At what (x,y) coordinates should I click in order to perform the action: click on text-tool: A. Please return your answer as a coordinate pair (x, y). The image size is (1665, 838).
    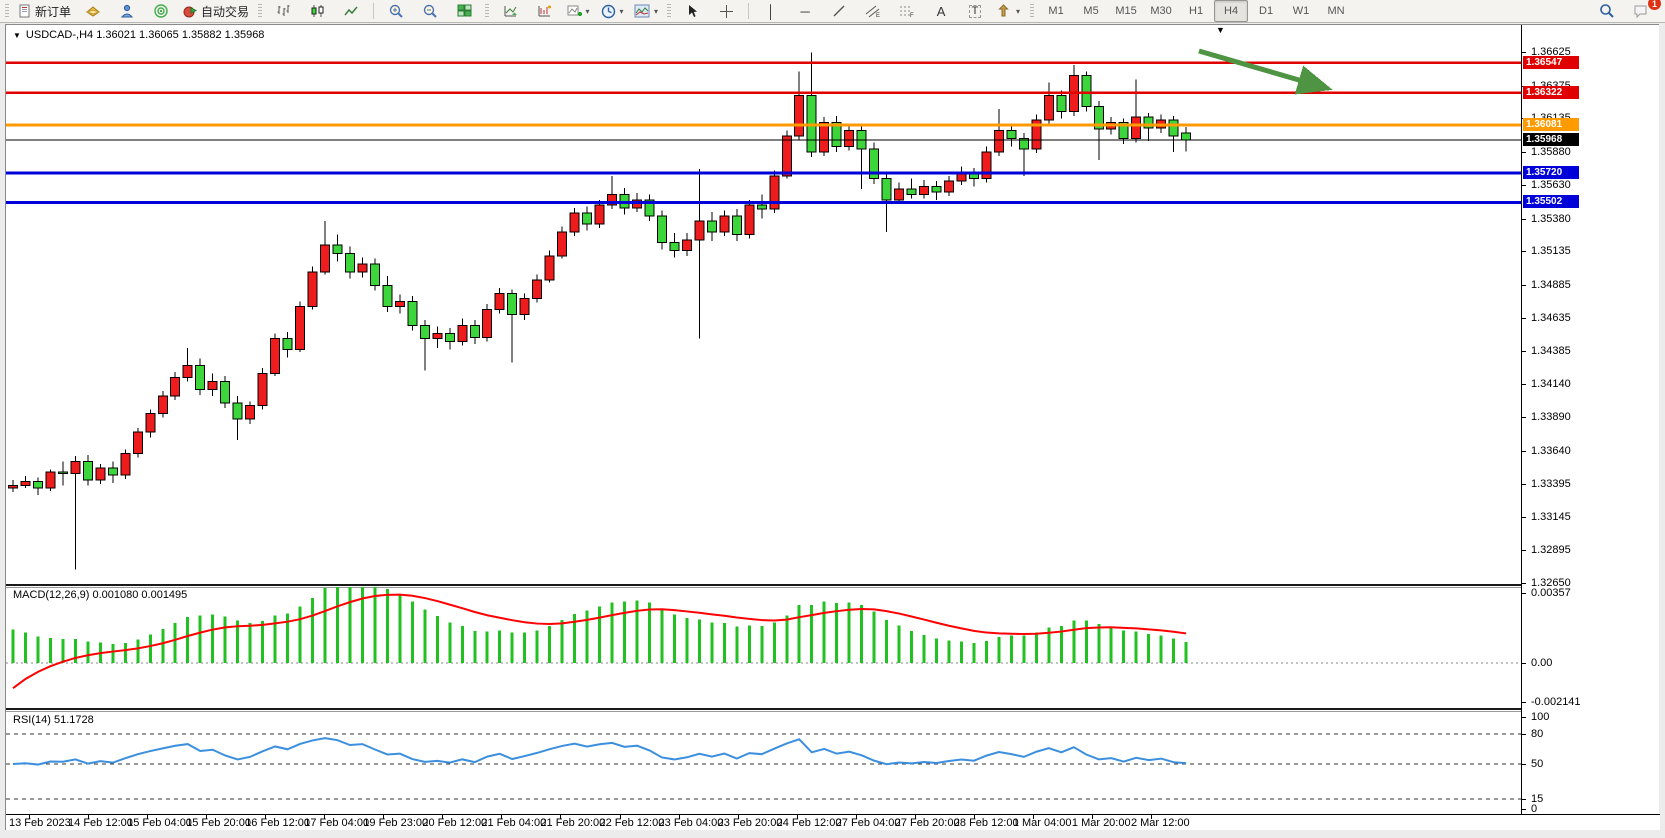
    Looking at the image, I should click on (941, 11).